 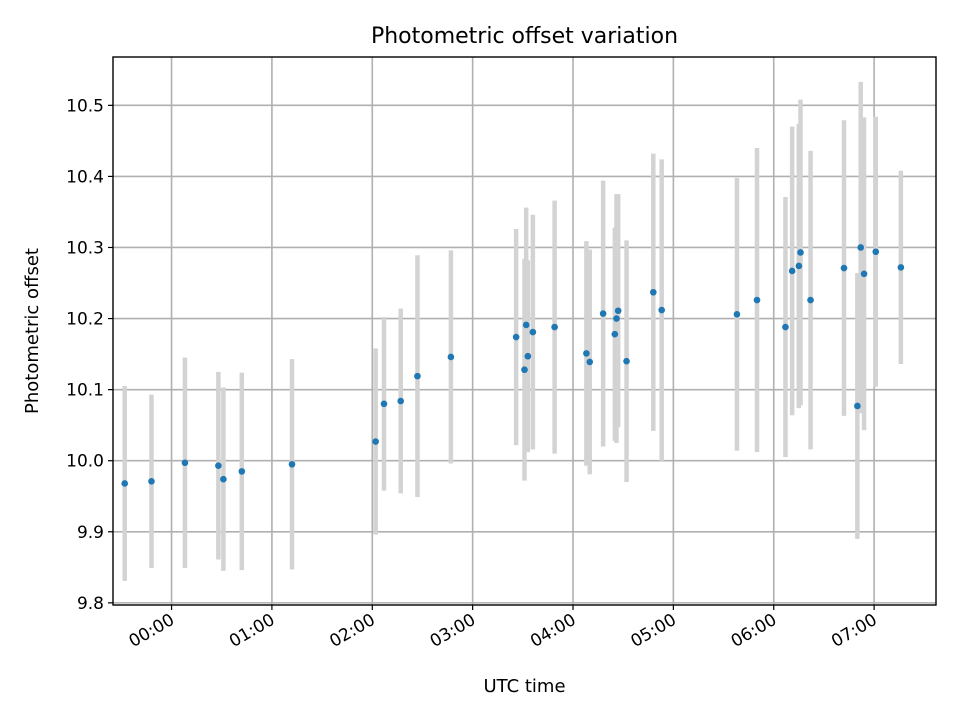 I want to click on x-tick-label: 07:00, so click(x=854, y=631).